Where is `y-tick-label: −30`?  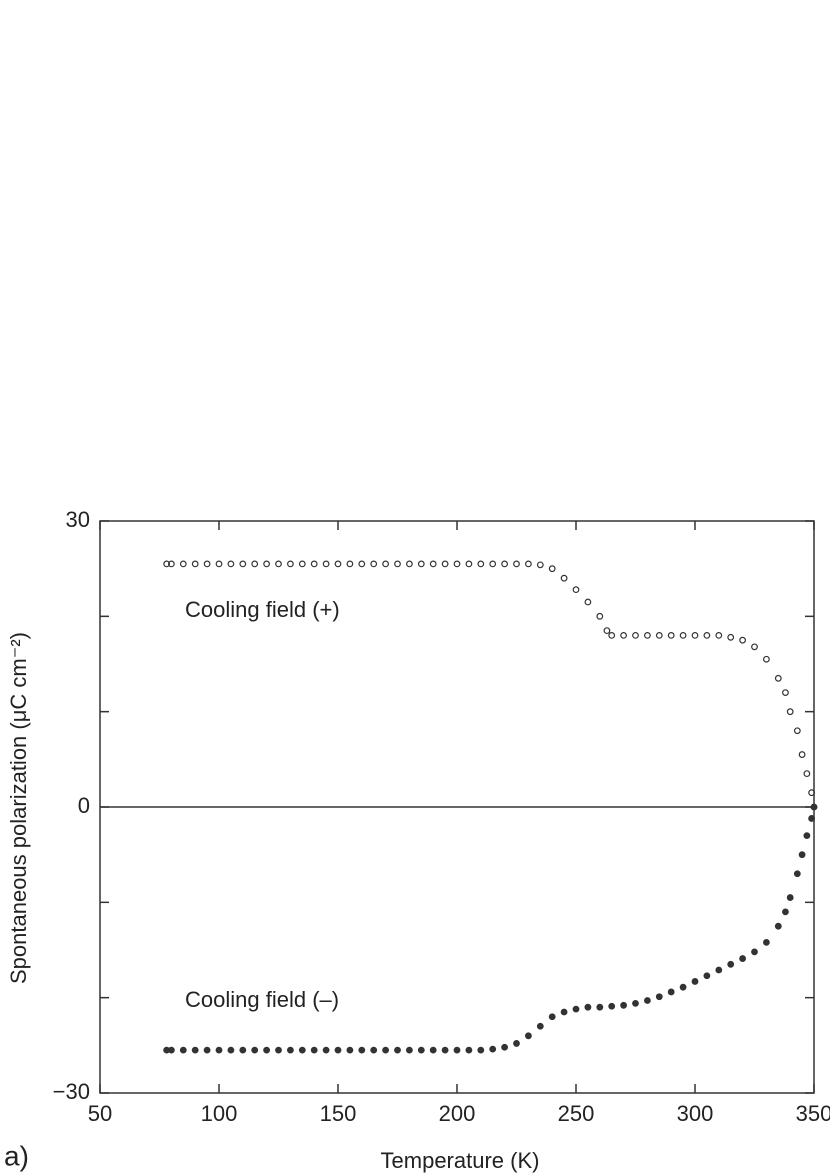 y-tick-label: −30 is located at coordinates (71, 1091).